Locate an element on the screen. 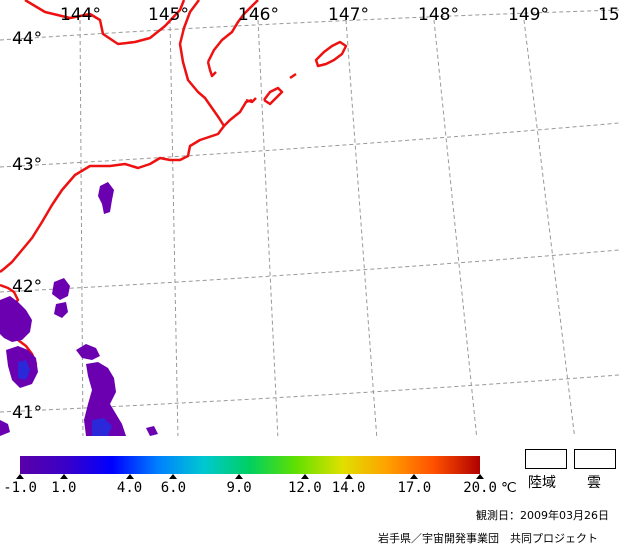 Image resolution: width=619 pixels, height=546 pixels. colorbar-unit: ℃ is located at coordinates (509, 488).